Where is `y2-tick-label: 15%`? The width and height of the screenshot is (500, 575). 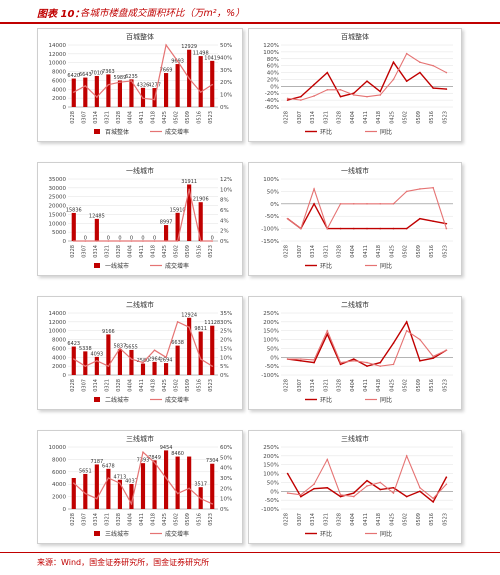
y2-tick-label: 15% is located at coordinates (226, 349).